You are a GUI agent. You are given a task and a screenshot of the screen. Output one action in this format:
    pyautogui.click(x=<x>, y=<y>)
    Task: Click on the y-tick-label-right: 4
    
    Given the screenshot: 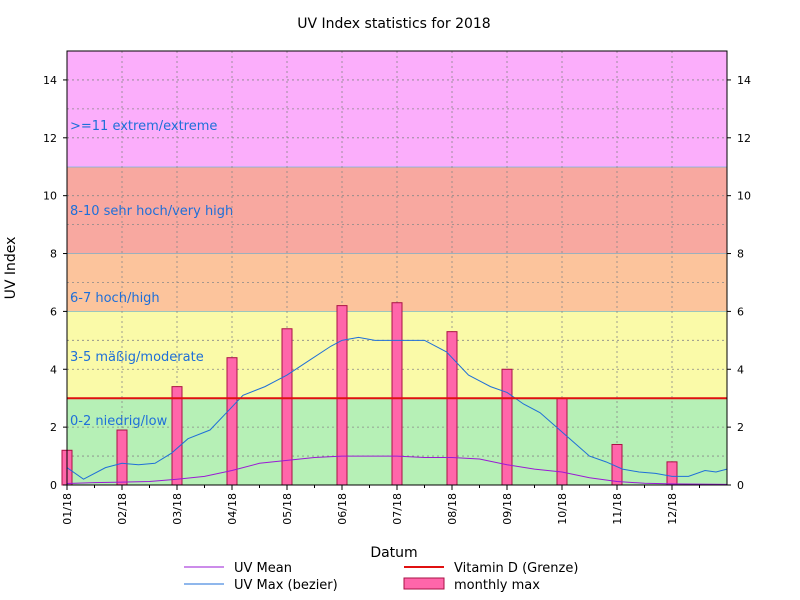 What is the action you would take?
    pyautogui.click(x=740, y=369)
    